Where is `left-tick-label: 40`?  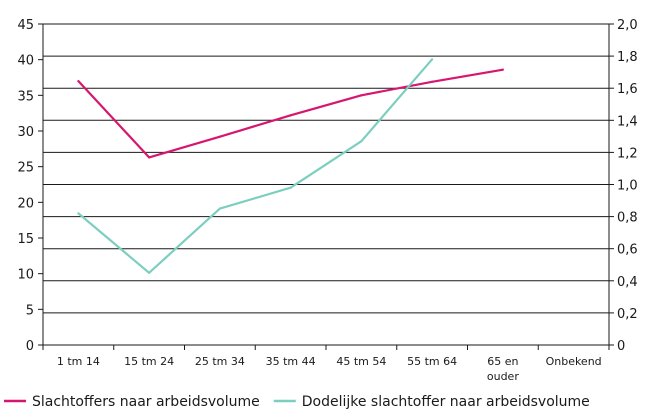
left-tick-label: 40 is located at coordinates (25, 61).